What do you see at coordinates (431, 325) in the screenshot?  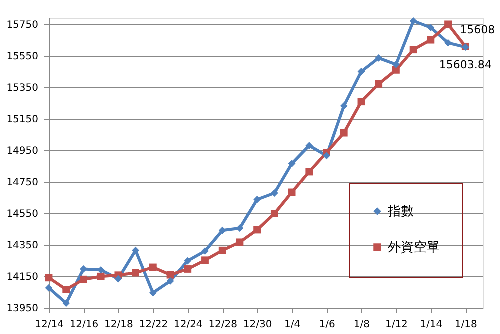 I see `x-tick-label: 1/14` at bounding box center [431, 325].